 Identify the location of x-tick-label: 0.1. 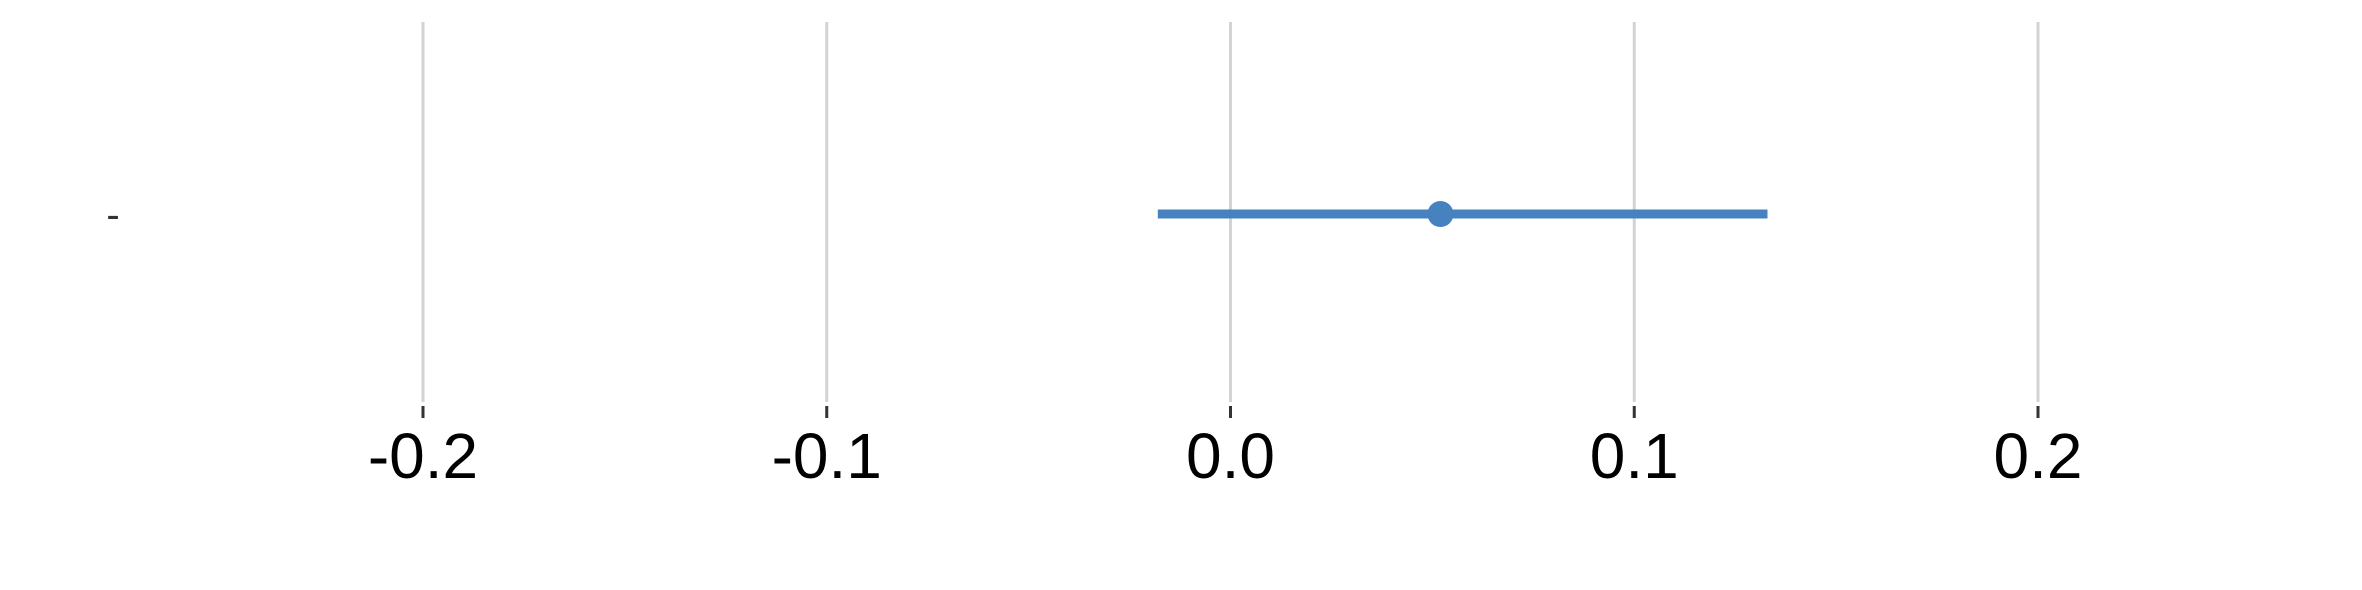
(1634, 456).